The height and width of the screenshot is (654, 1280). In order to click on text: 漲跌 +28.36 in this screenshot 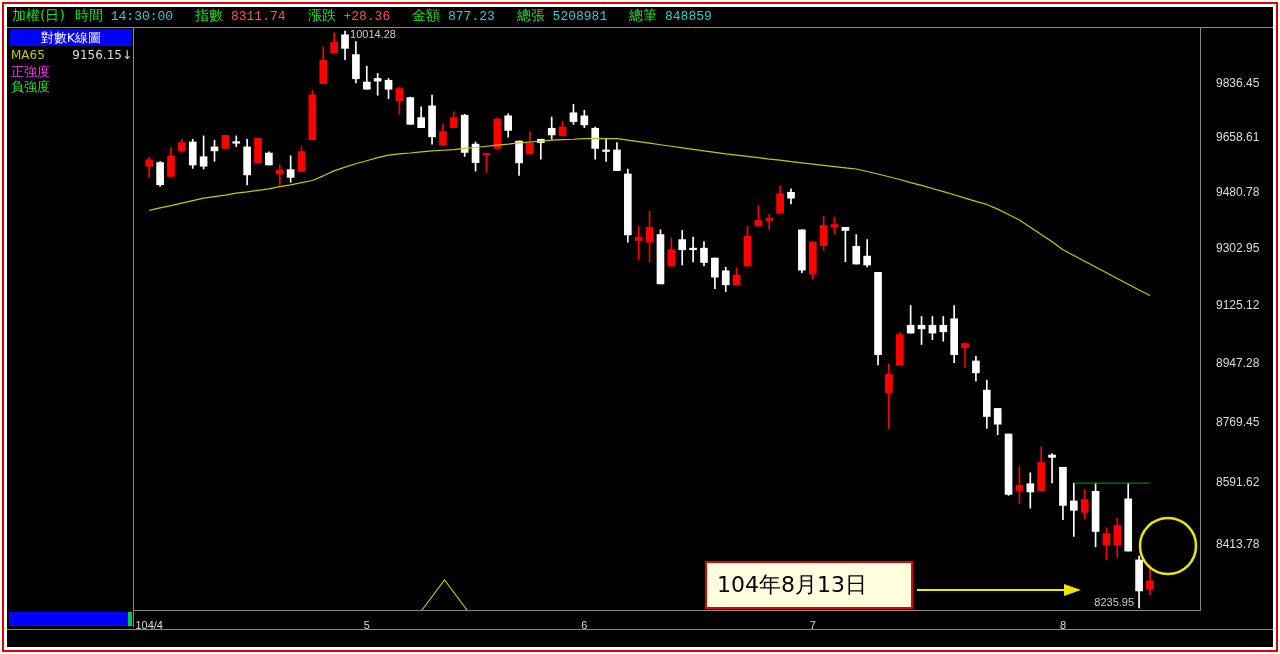, I will do `click(349, 15)`.